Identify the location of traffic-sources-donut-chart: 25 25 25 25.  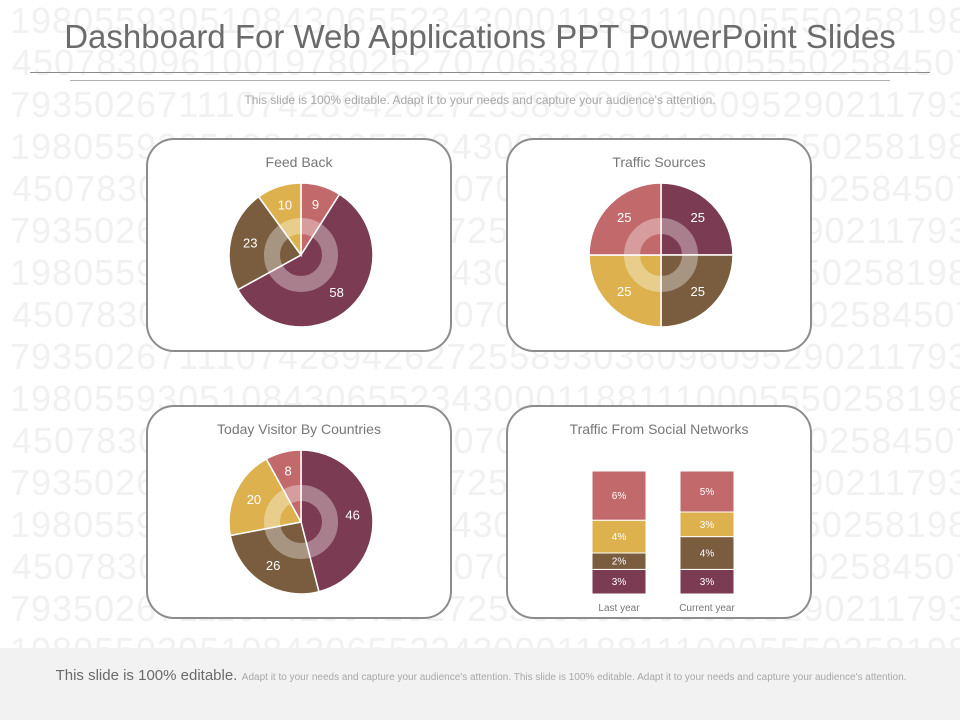
(661, 255).